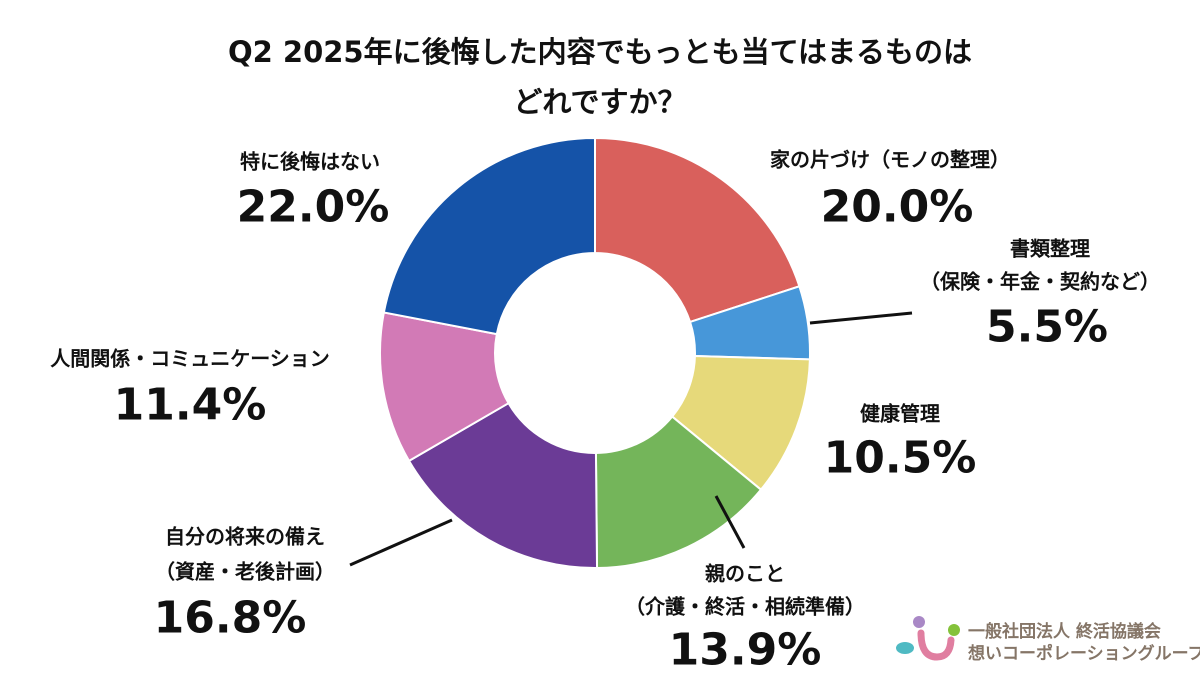 Image resolution: width=1200 pixels, height=676 pixels. I want to click on value-future: 16.8%, so click(230, 618).